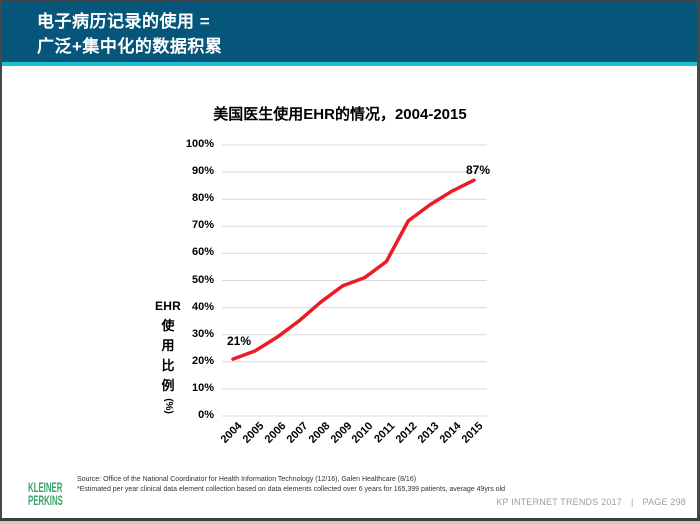  What do you see at coordinates (202, 171) in the screenshot?
I see `y-axis-tick: 90%` at bounding box center [202, 171].